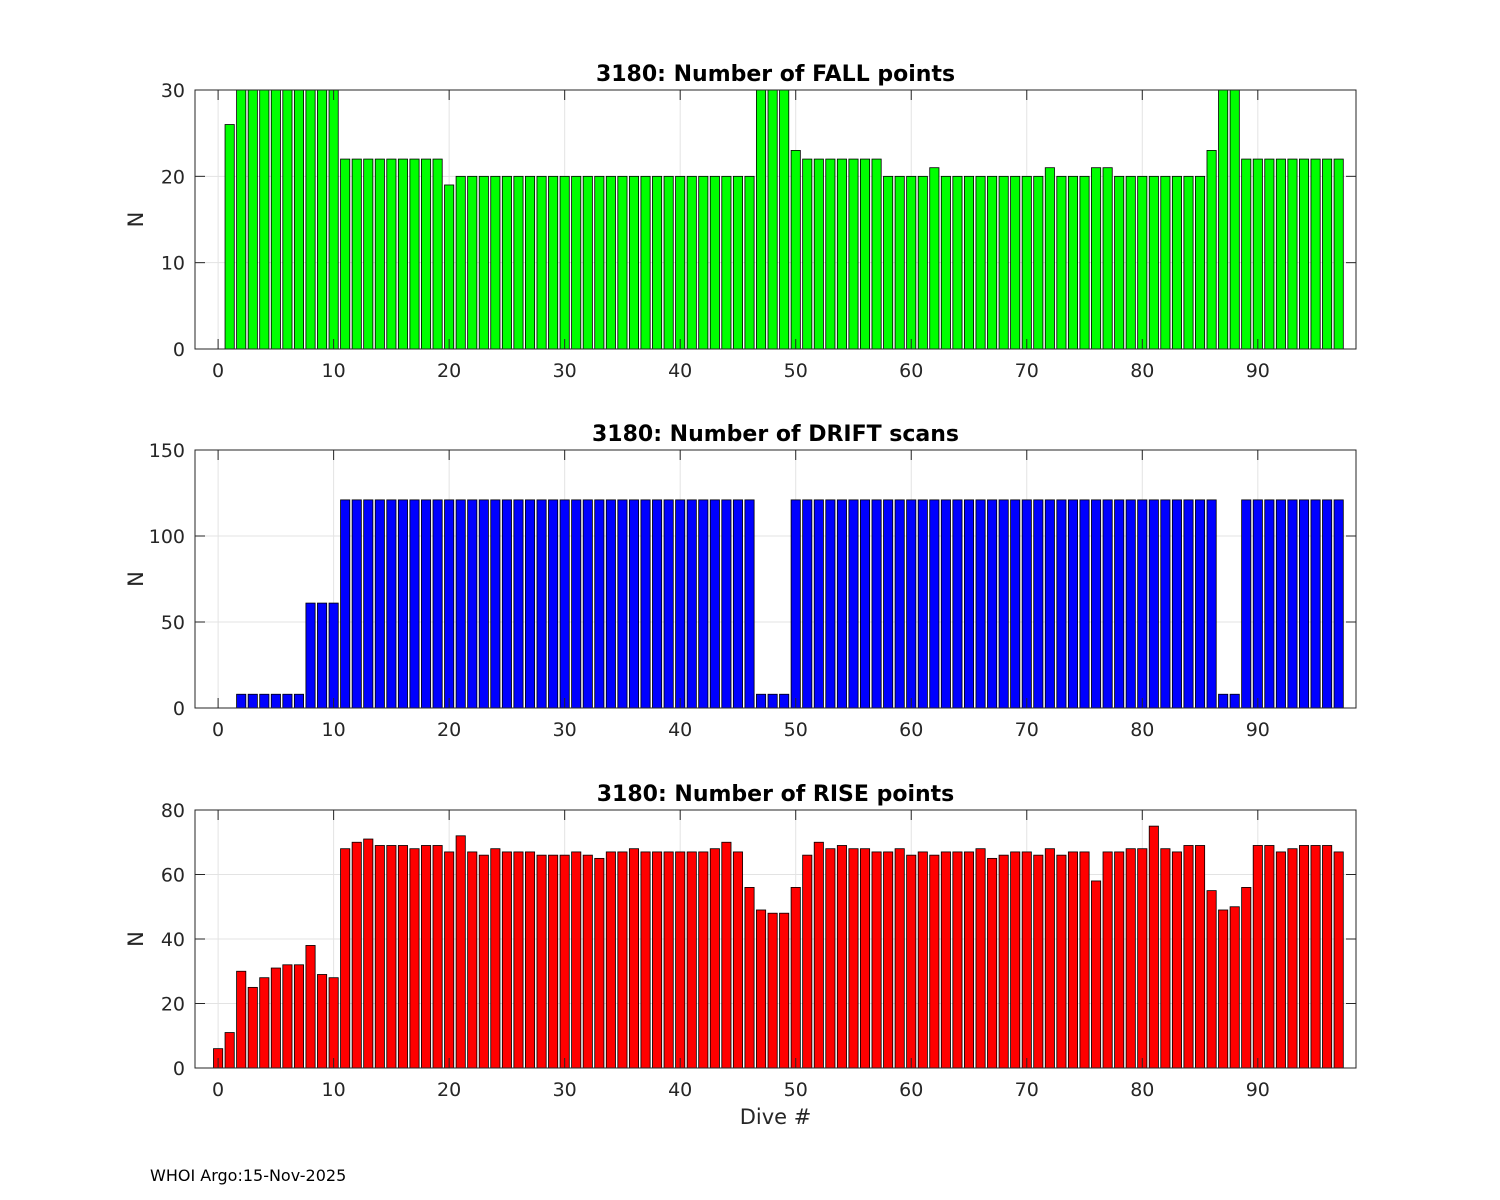  Describe the element at coordinates (173, 940) in the screenshot. I see `y-tick-label: 40` at that location.